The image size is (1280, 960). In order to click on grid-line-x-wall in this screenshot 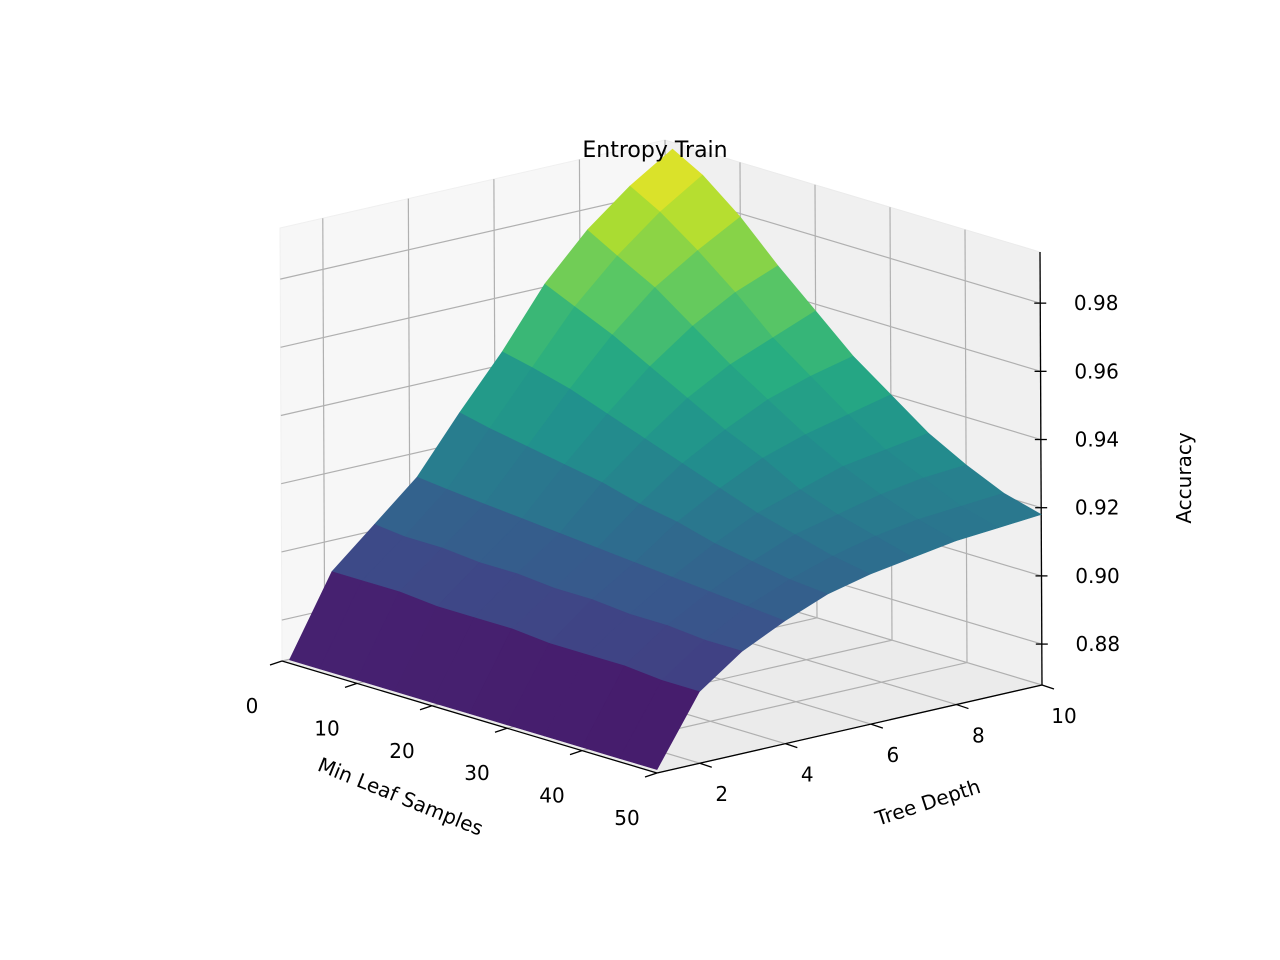, I will do `click(966, 446)`.